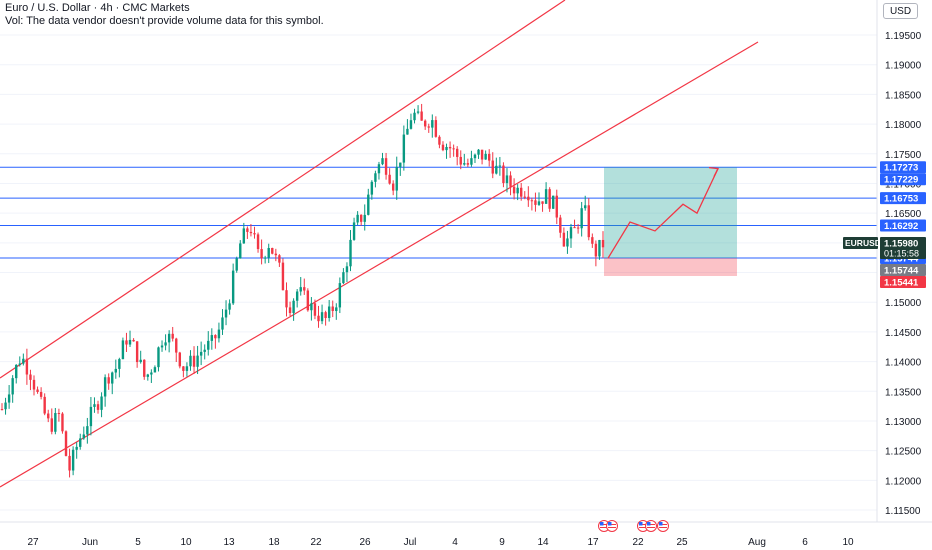 This screenshot has height=550, width=932. Describe the element at coordinates (903, 392) in the screenshot. I see `price-tick-label: 1.13500` at that location.